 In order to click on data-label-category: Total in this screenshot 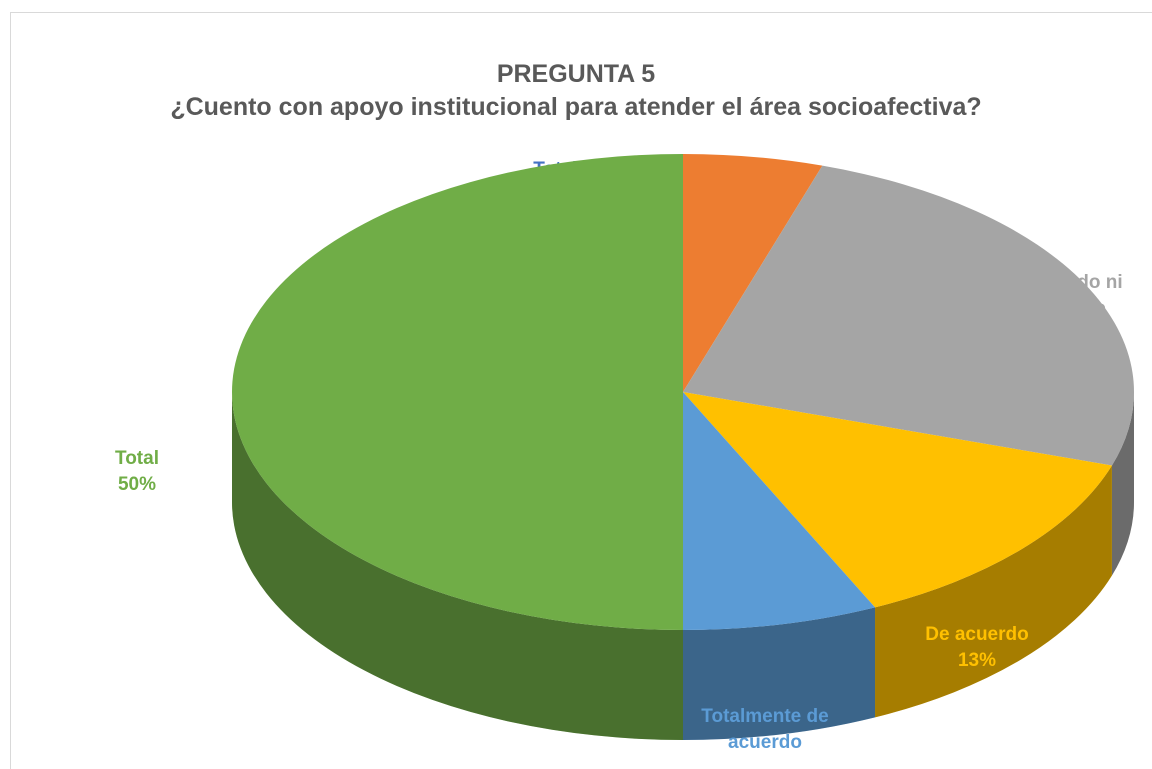, I will do `click(137, 458)`.